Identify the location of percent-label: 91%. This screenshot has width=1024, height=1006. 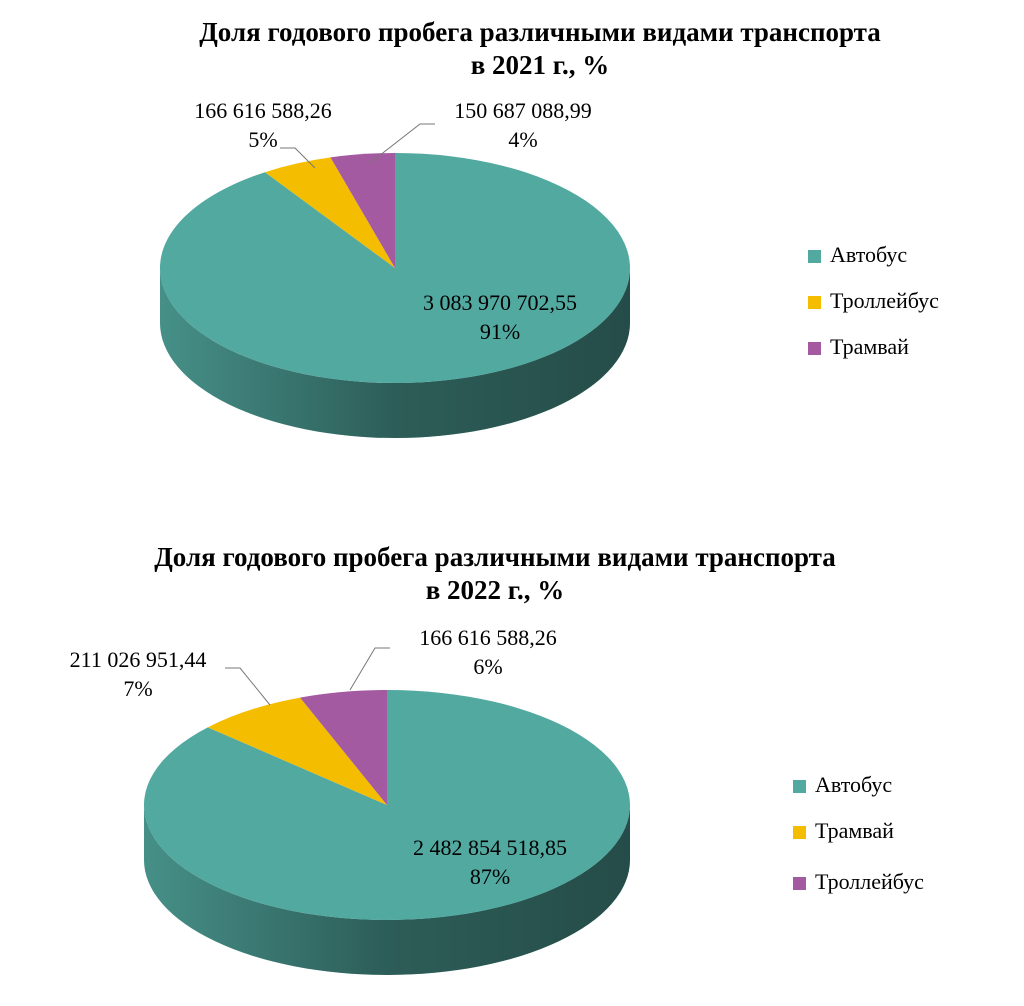
(500, 331).